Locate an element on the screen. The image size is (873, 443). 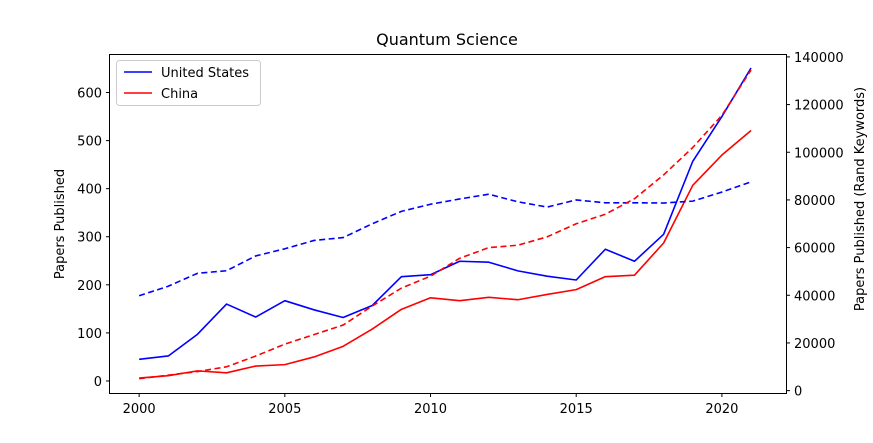
legend-label-china: China is located at coordinates (179, 94).